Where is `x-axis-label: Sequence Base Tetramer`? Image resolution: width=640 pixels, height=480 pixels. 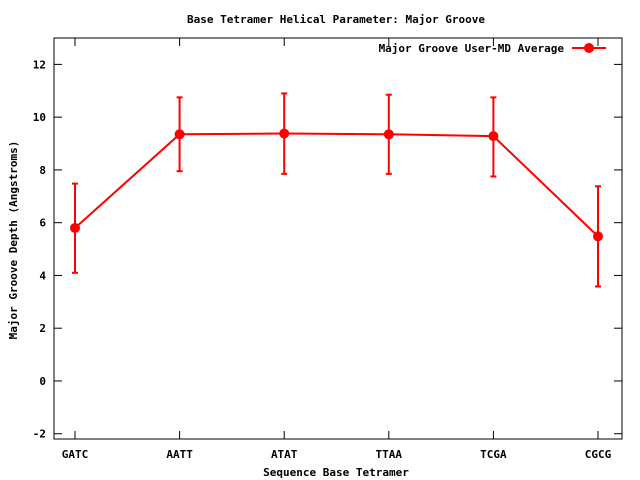
x-axis-label: Sequence Base Tetramer is located at coordinates (336, 472).